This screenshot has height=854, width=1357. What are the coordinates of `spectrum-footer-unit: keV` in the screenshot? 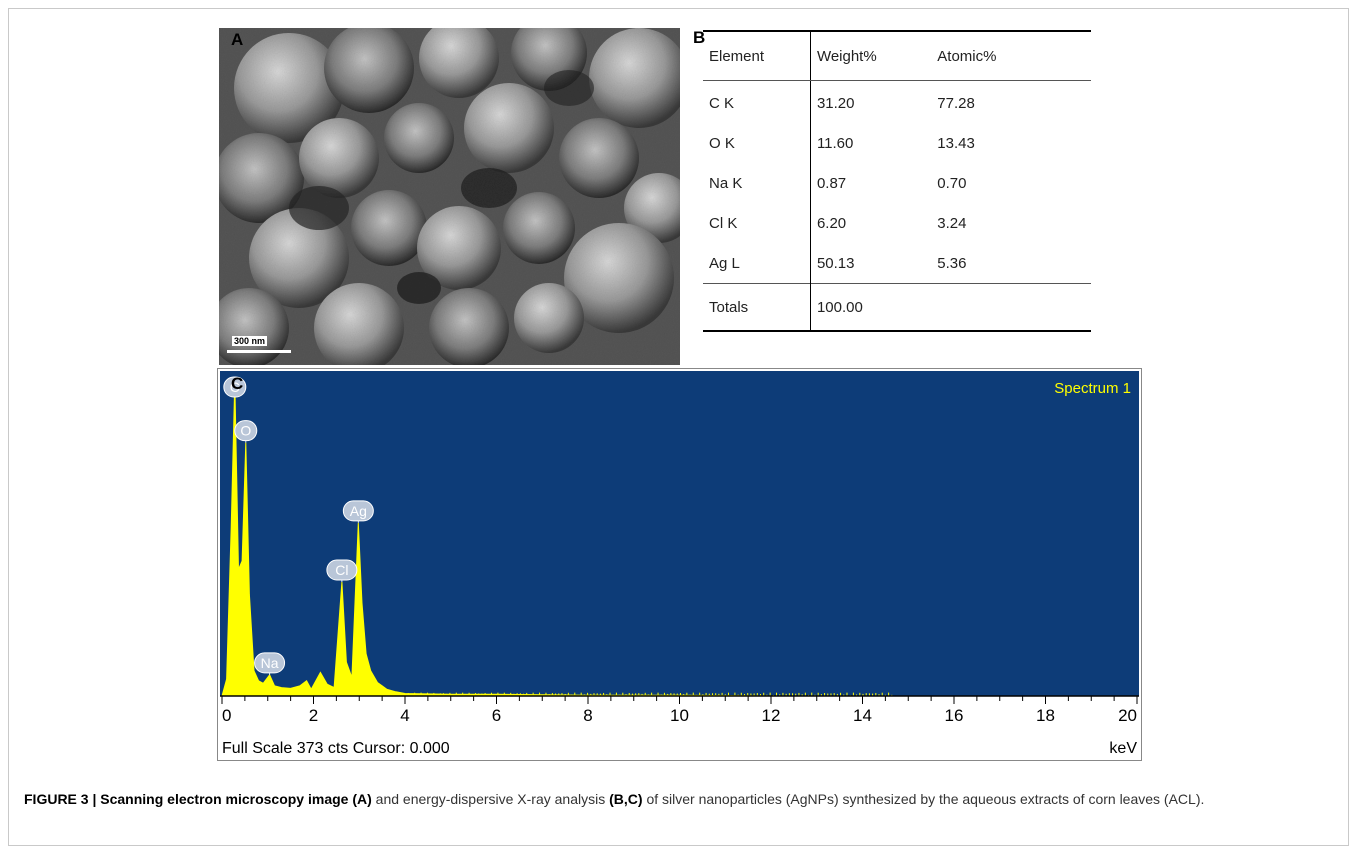 It's located at (1123, 748).